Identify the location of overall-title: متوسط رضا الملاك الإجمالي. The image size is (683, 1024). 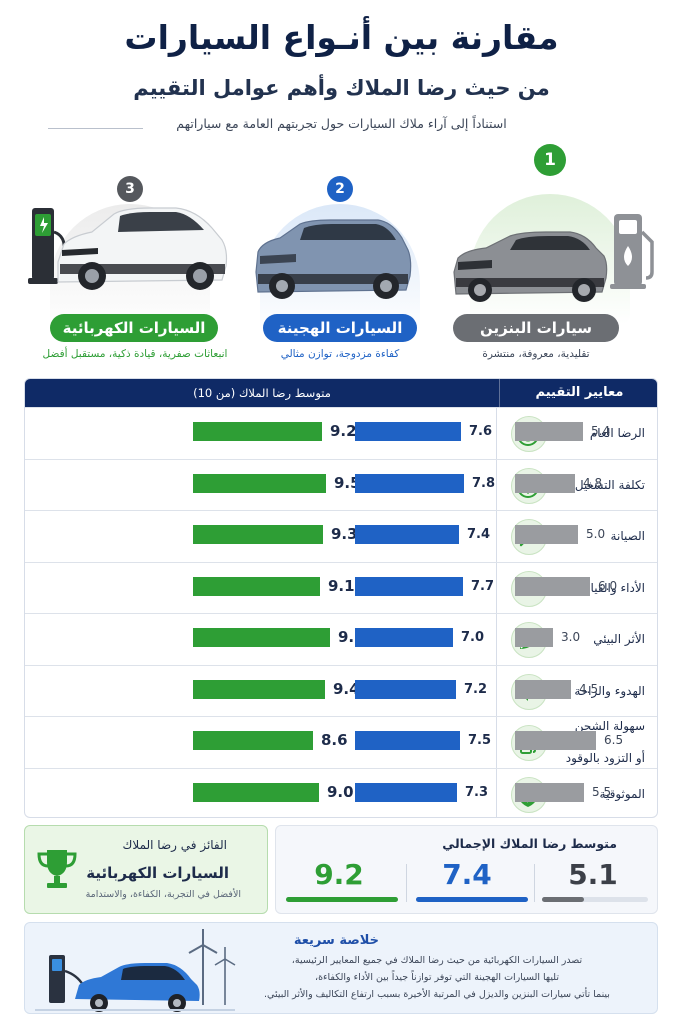
(529, 843).